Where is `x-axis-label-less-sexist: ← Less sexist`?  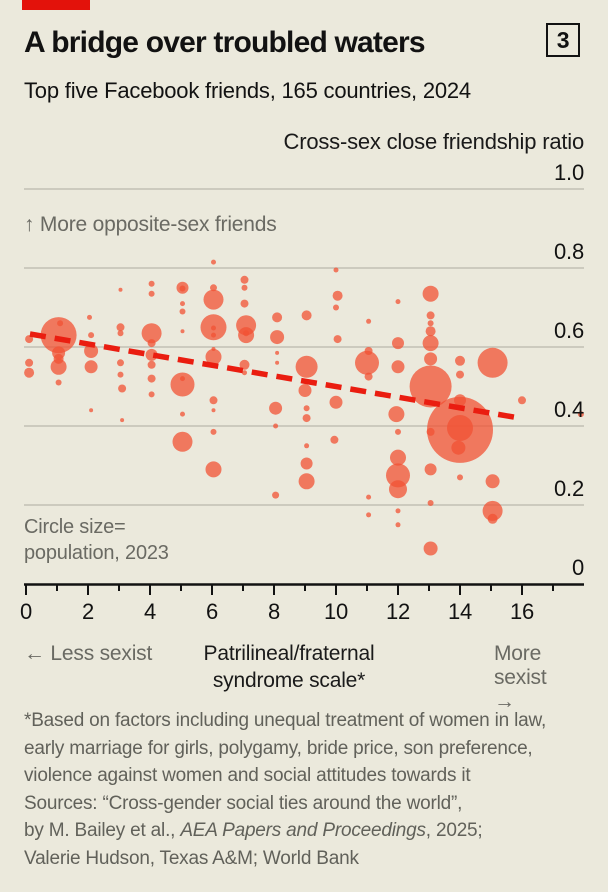
x-axis-label-less-sexist: ← Less sexist is located at coordinates (88, 653).